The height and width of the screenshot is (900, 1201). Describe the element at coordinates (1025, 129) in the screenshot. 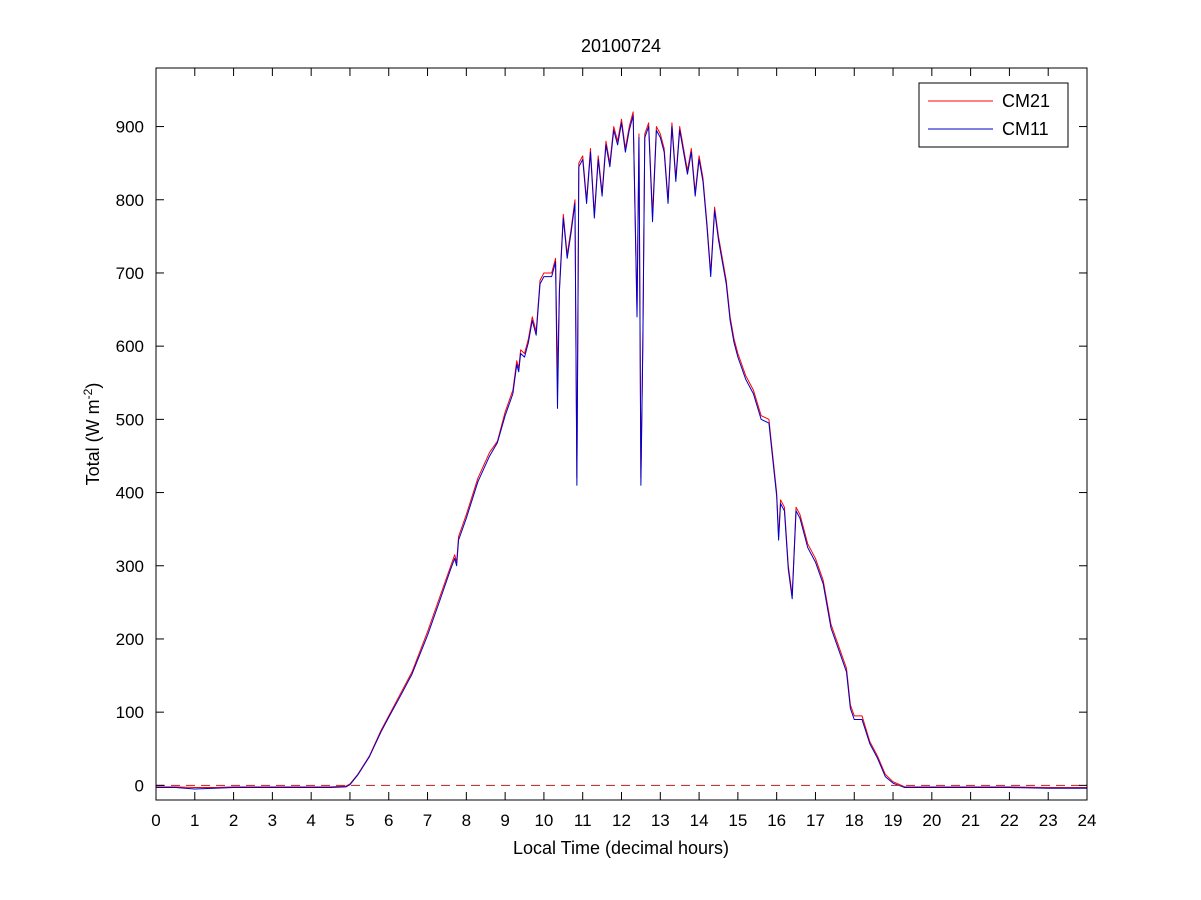

I see `legend-label-cm11: CM11` at that location.